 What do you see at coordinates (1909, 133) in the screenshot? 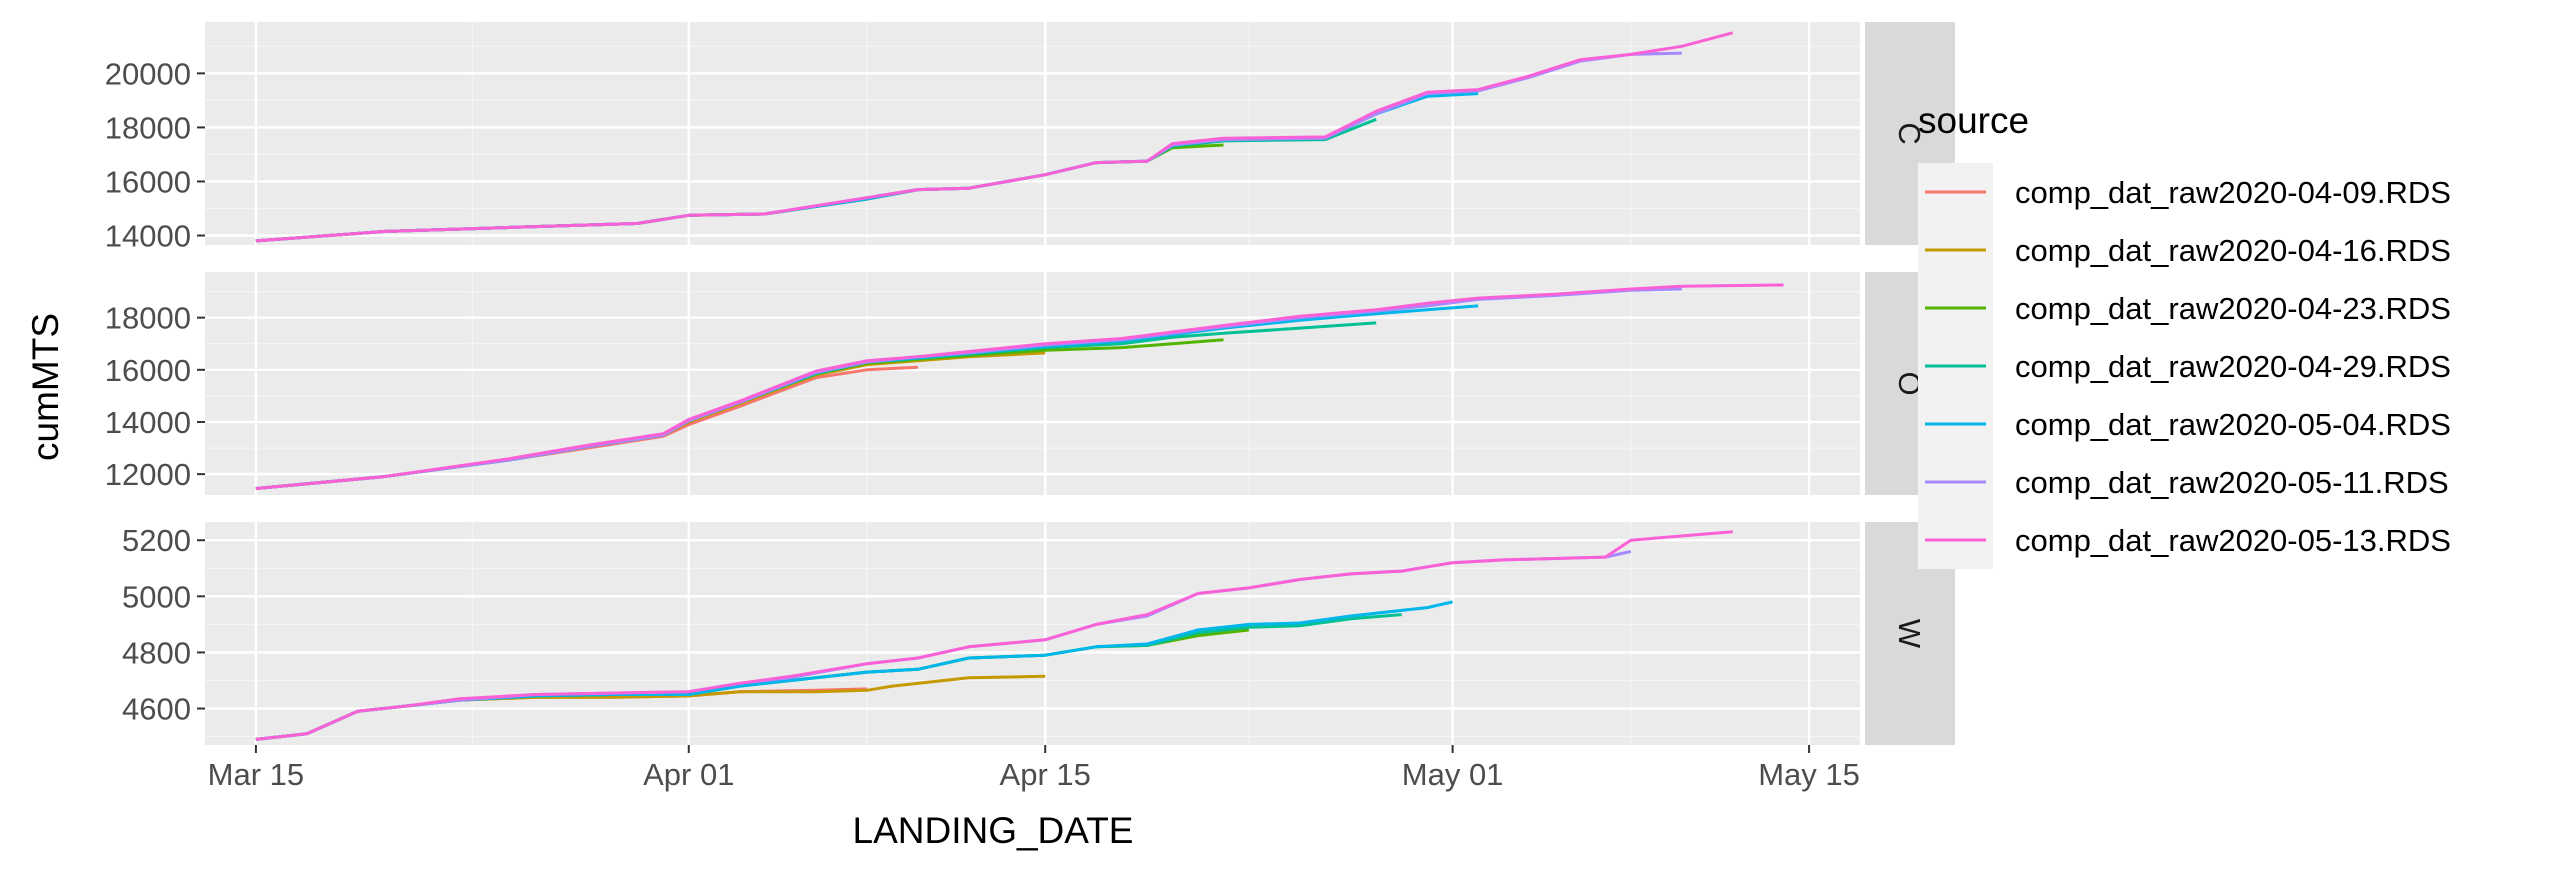
I see `strip-label: C` at bounding box center [1909, 133].